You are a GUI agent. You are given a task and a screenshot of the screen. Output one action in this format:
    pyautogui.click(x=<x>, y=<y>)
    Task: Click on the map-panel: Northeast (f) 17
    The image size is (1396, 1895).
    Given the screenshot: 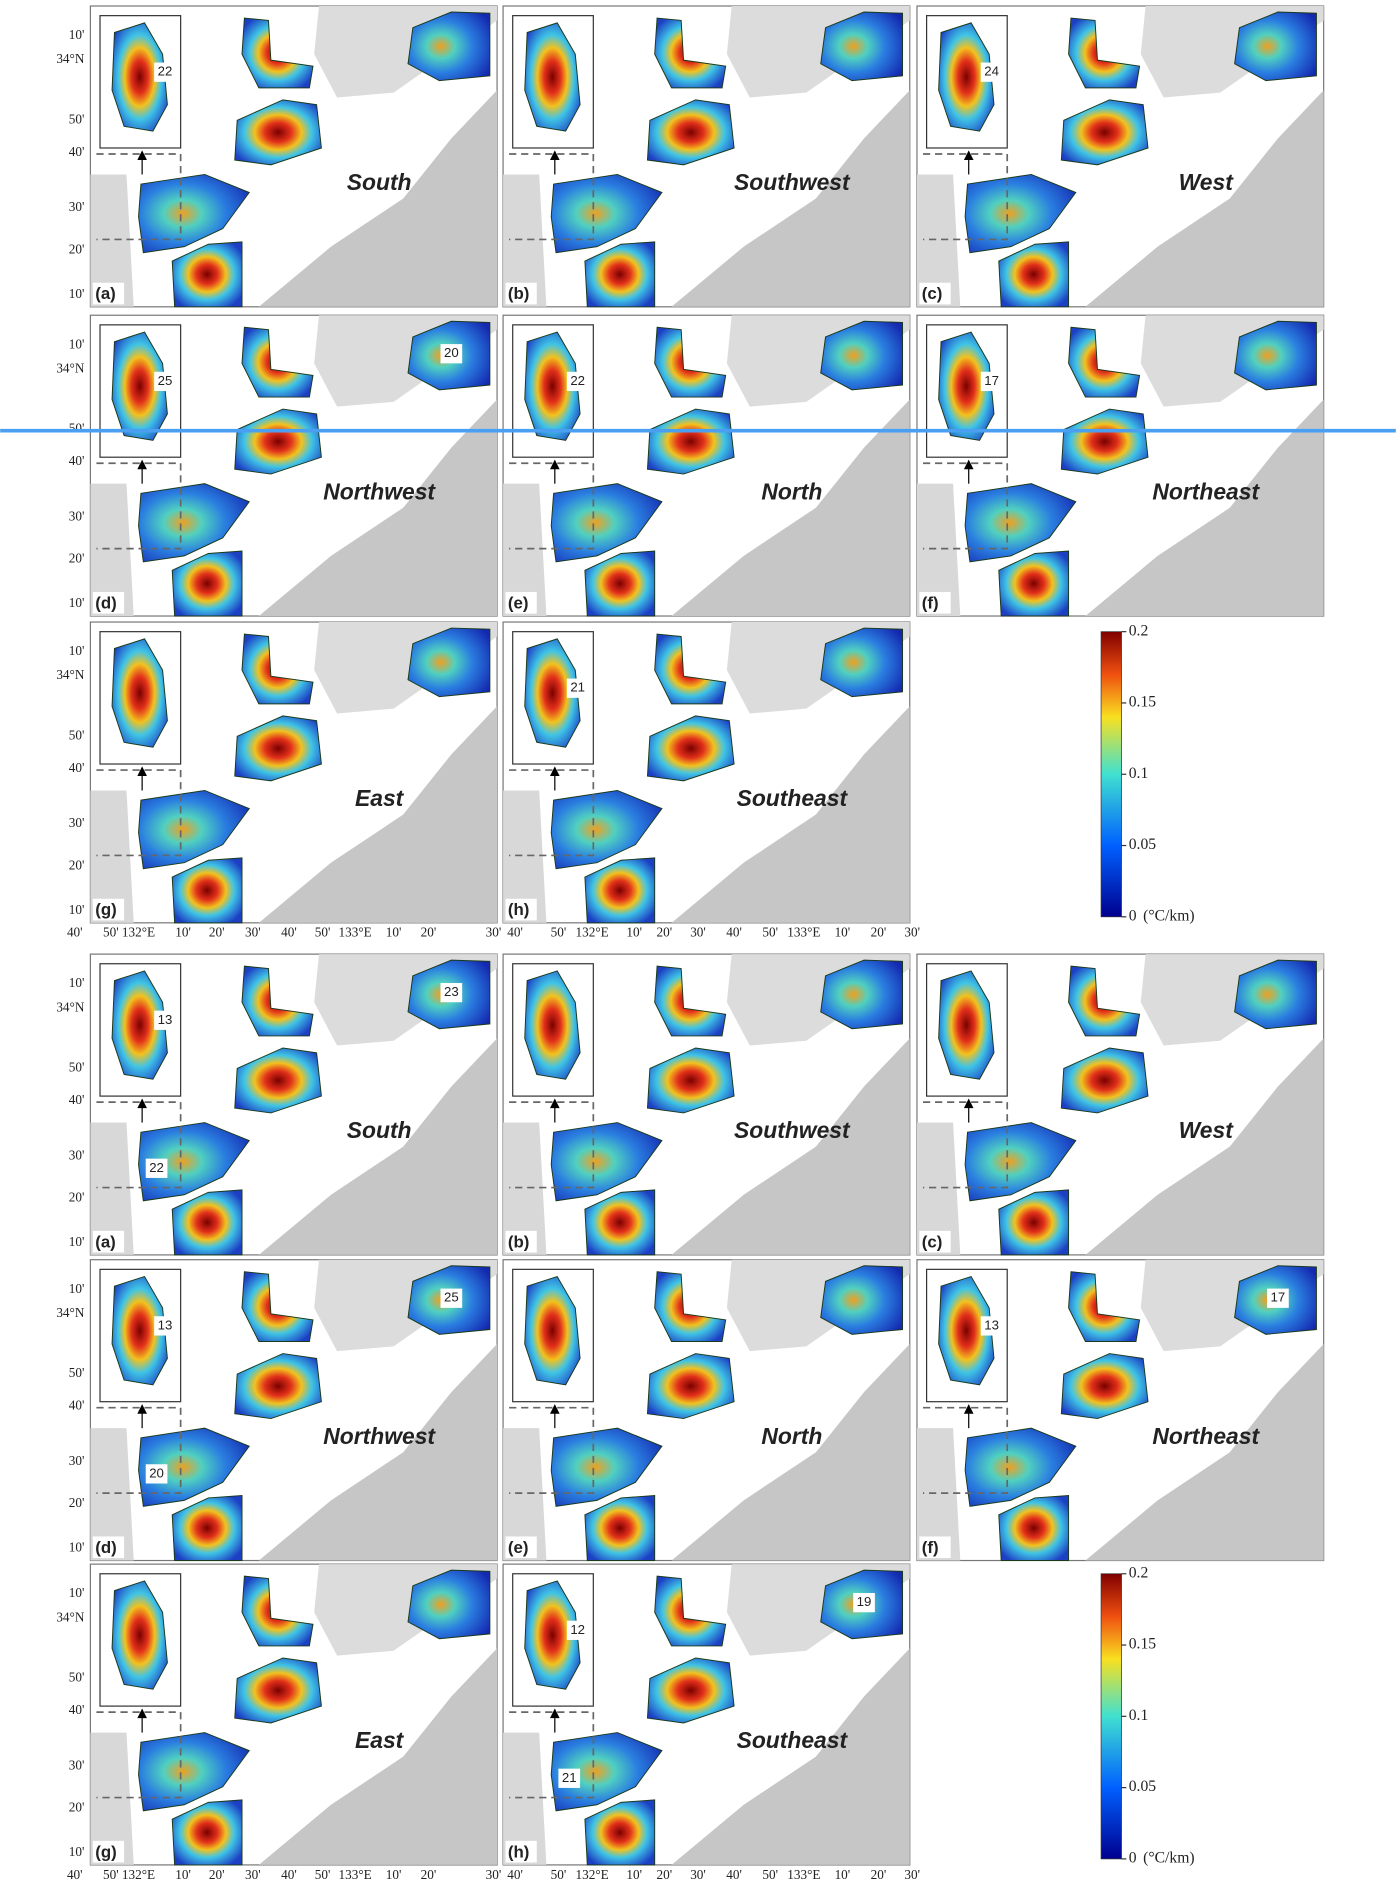 What is the action you would take?
    pyautogui.click(x=1120, y=465)
    